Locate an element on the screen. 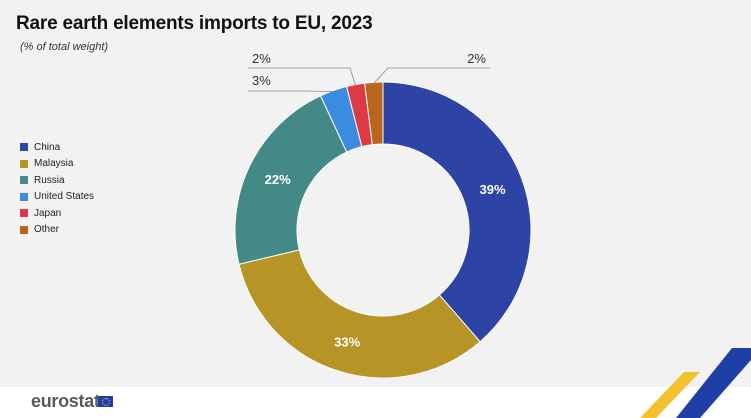  slice-other is located at coordinates (374, 113).